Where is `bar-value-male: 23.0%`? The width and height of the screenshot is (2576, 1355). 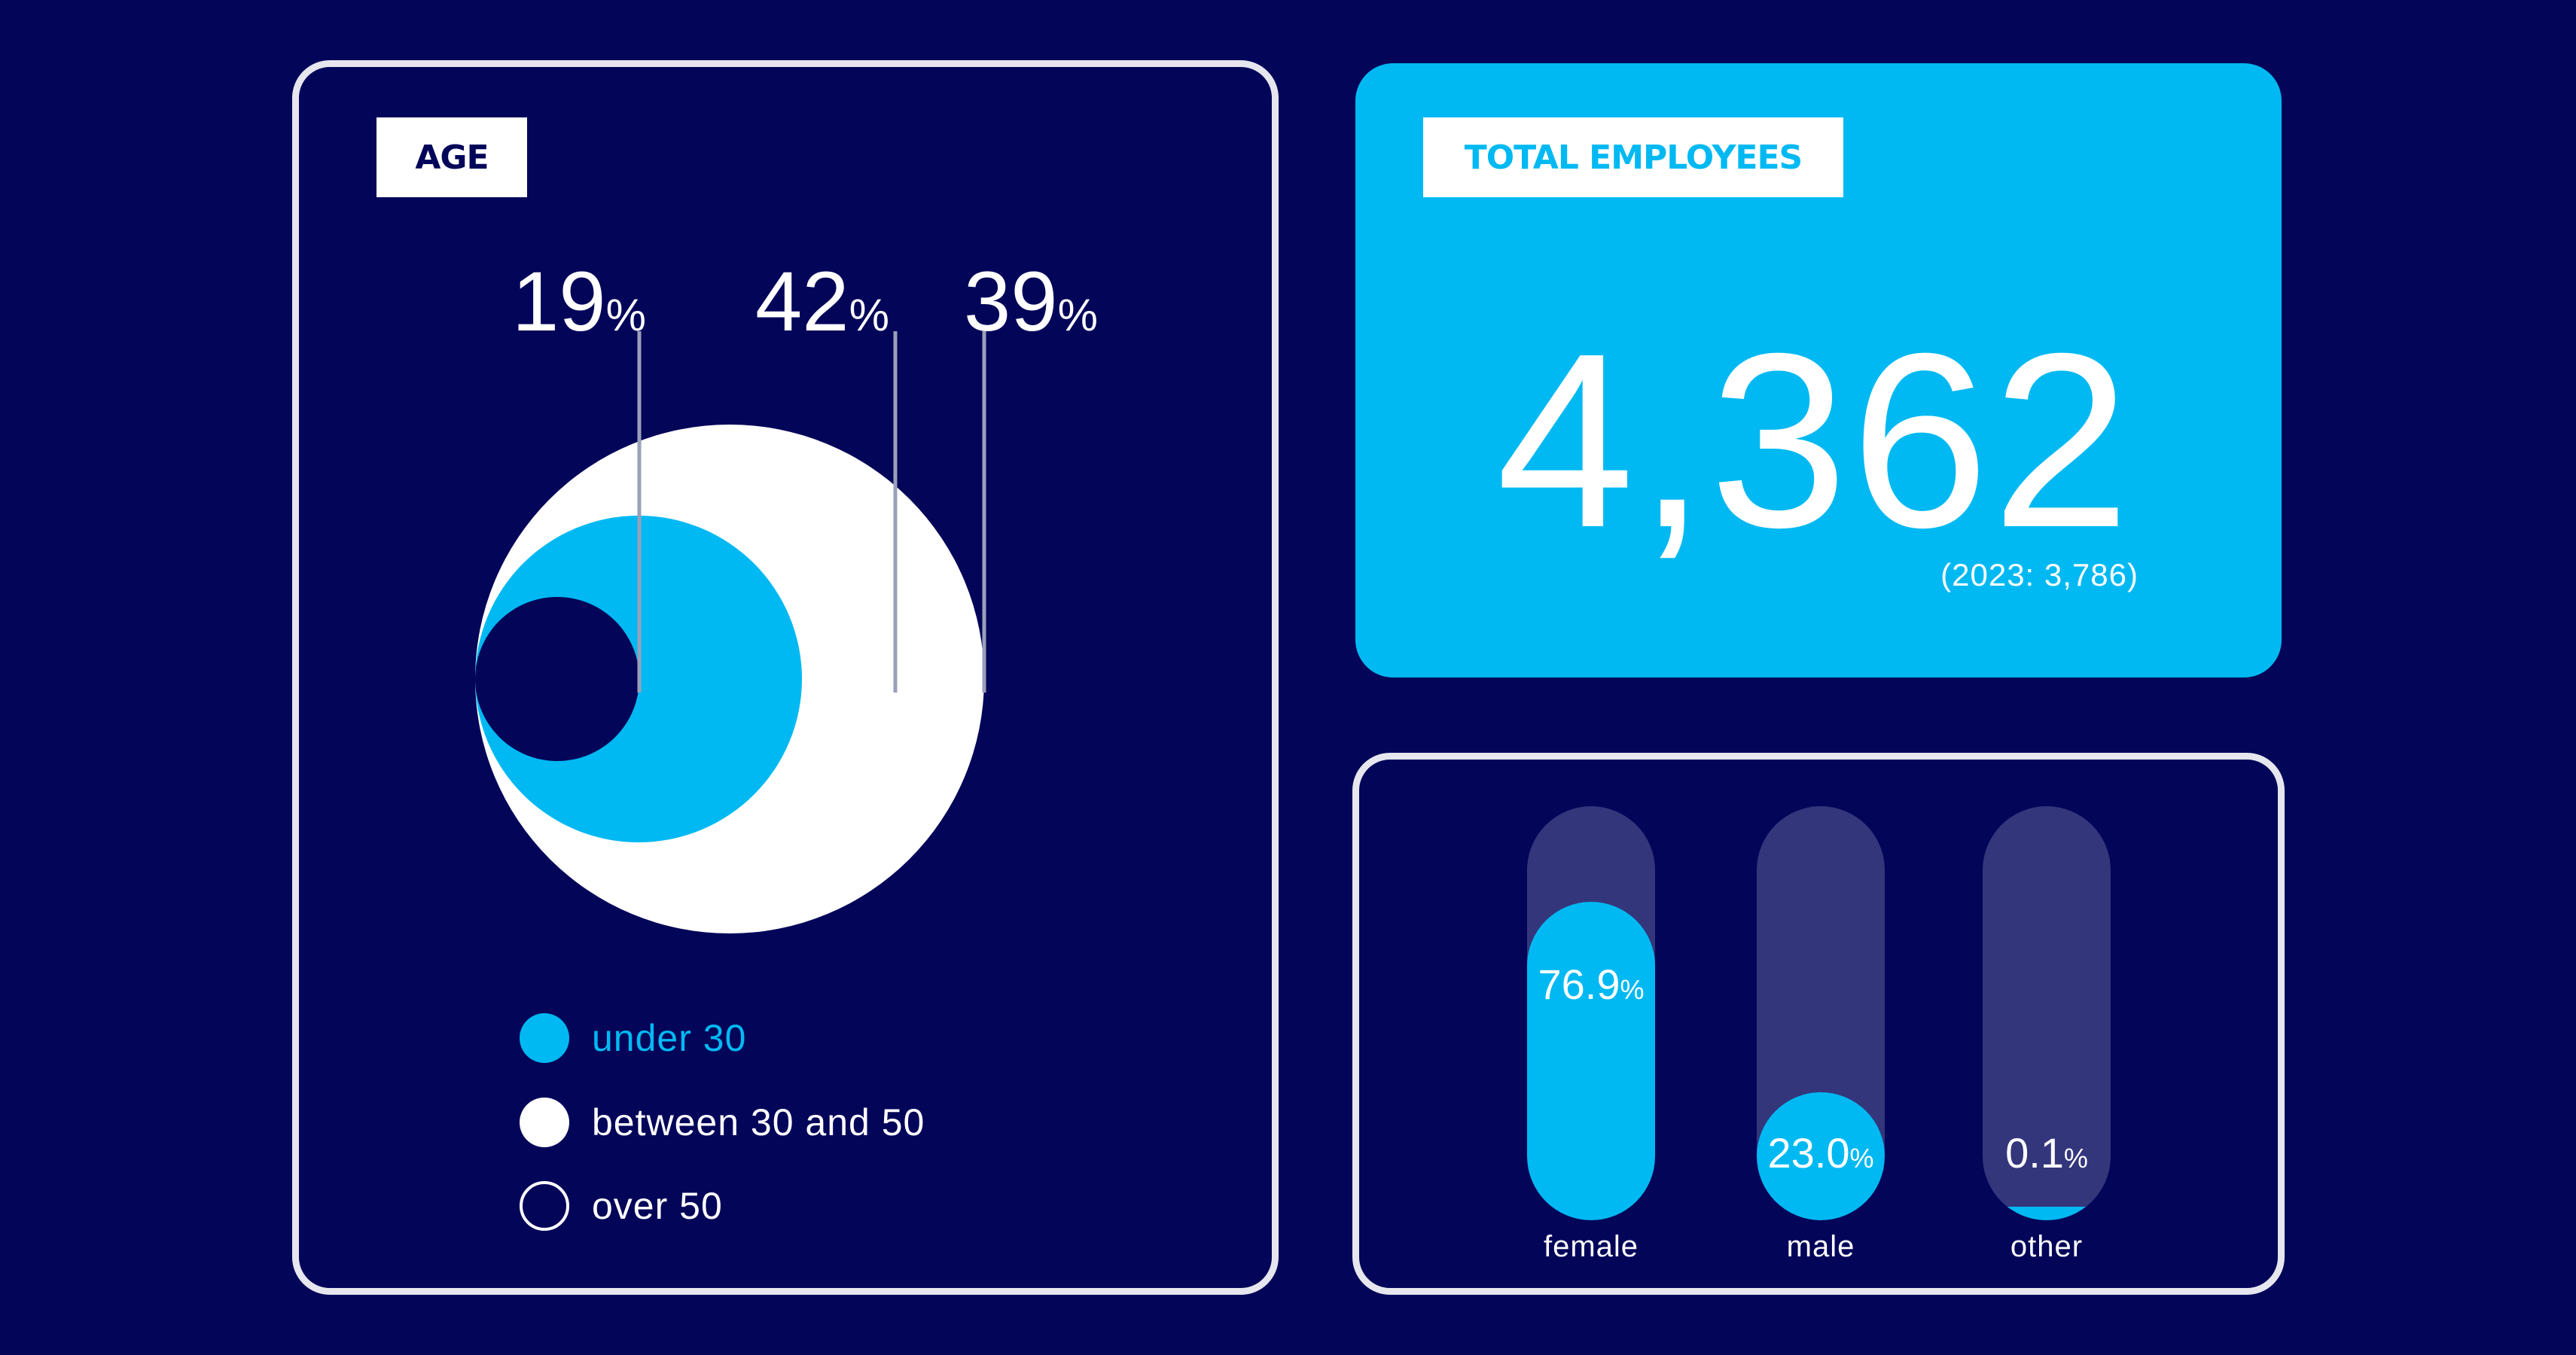
bar-value-male: 23.0% is located at coordinates (1820, 1153).